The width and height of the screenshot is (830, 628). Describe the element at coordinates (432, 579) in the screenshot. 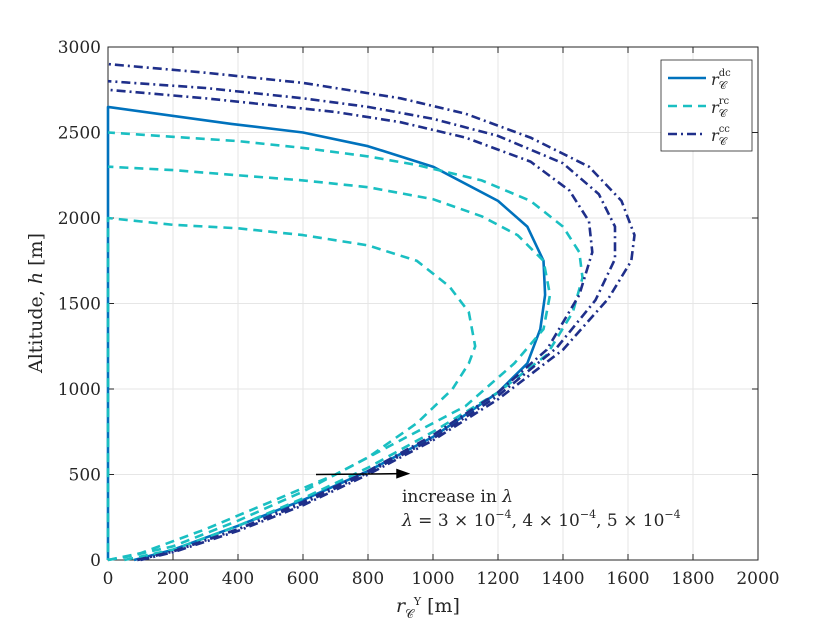

I see `x-tick-label: 1000` at that location.